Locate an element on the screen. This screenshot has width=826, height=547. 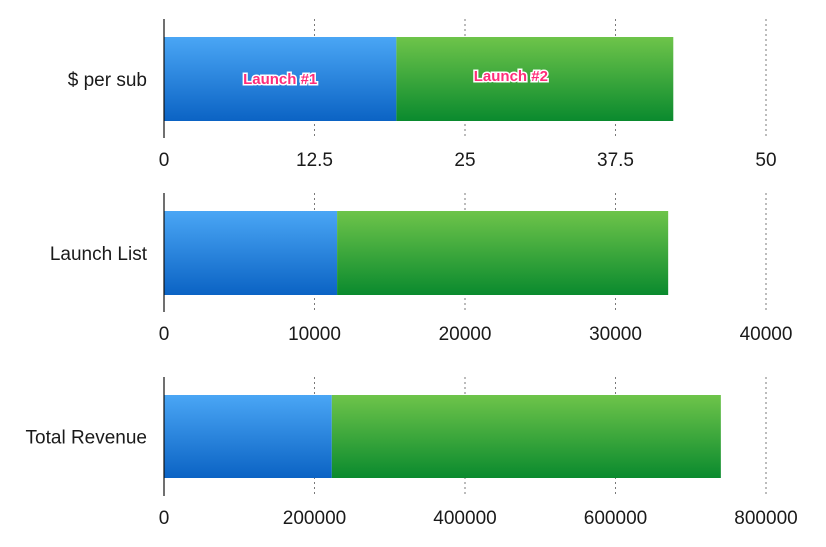
category-label: Launch List is located at coordinates (99, 254).